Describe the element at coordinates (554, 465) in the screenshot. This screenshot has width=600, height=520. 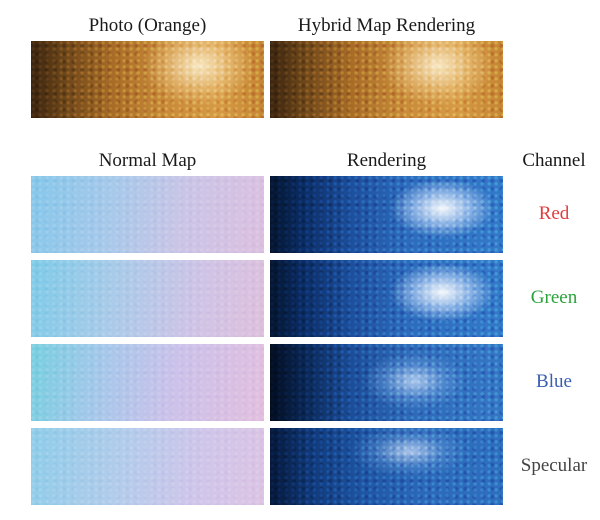
I see `channel-specular-label: Specular` at that location.